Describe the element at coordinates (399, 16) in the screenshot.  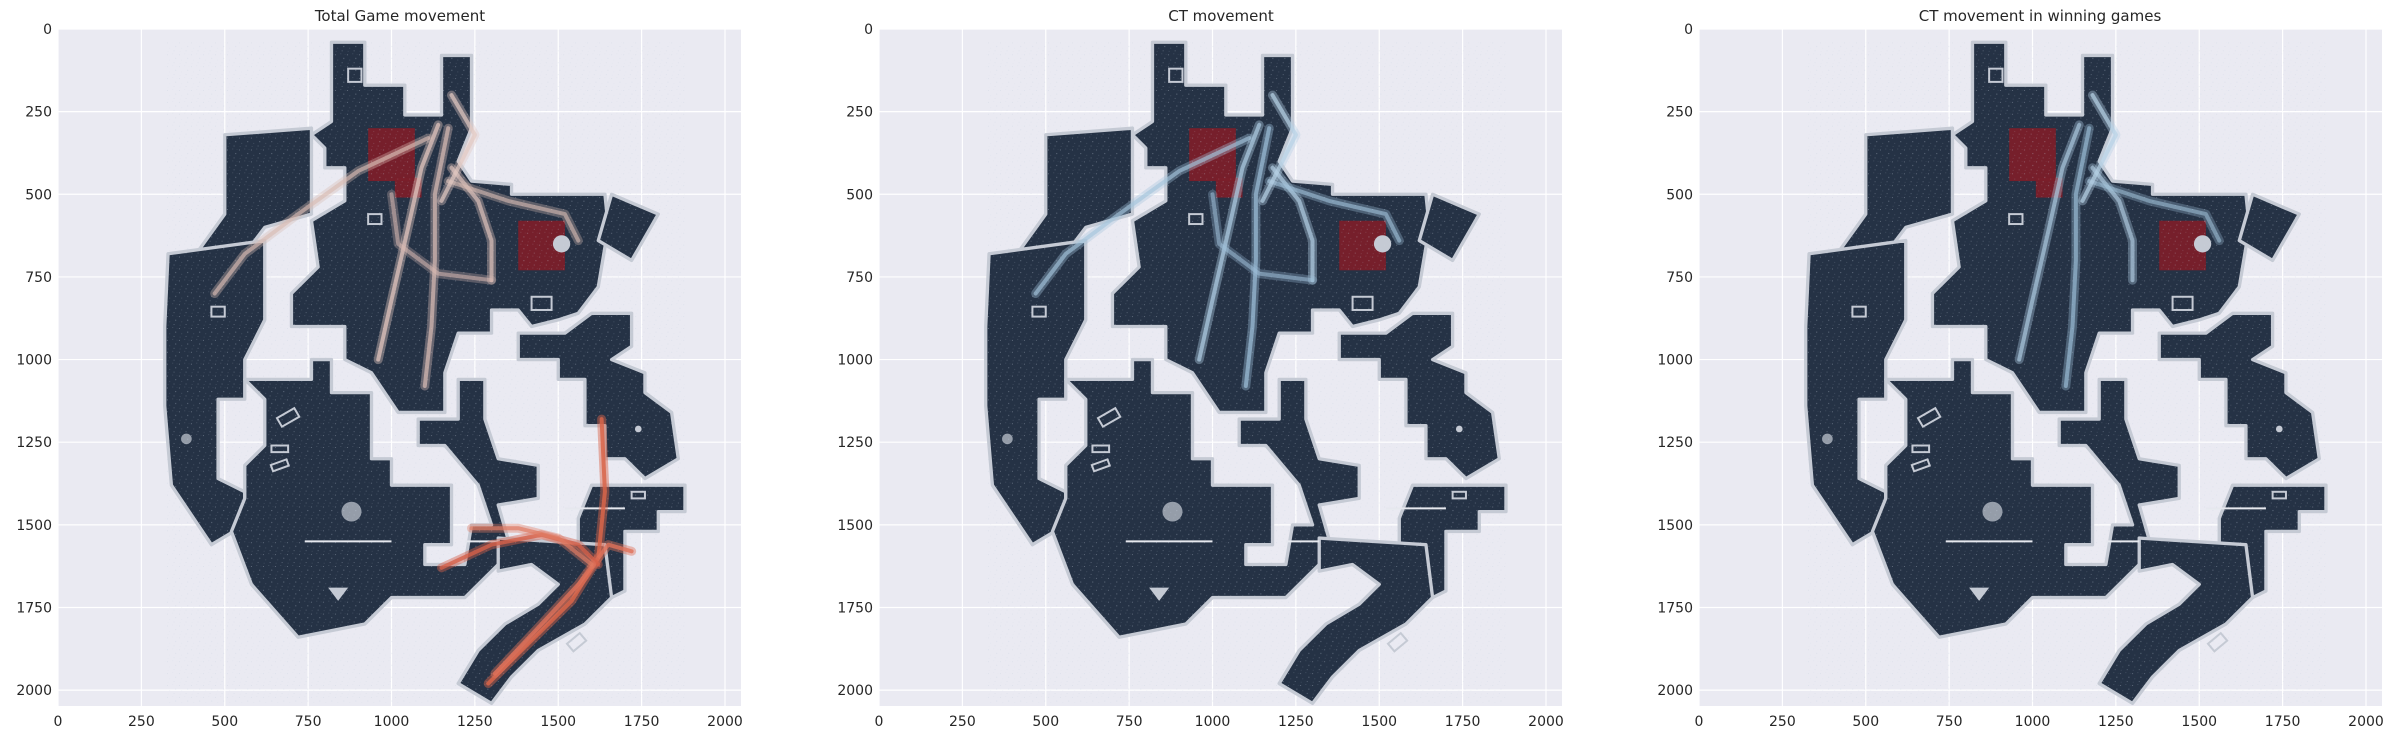
I see `panel-title: Total Game movement` at that location.